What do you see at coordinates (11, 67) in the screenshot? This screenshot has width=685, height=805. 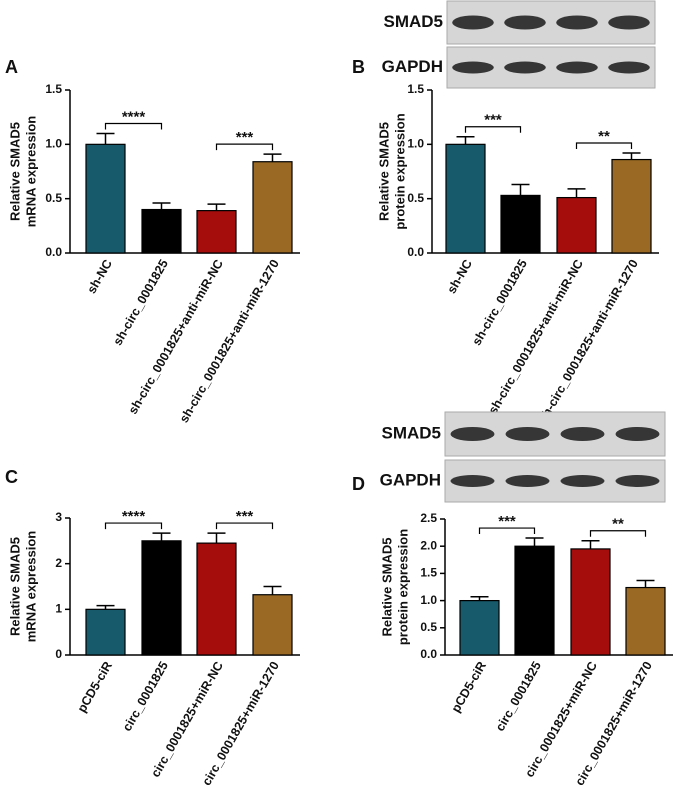 I see `panel-letter: A` at bounding box center [11, 67].